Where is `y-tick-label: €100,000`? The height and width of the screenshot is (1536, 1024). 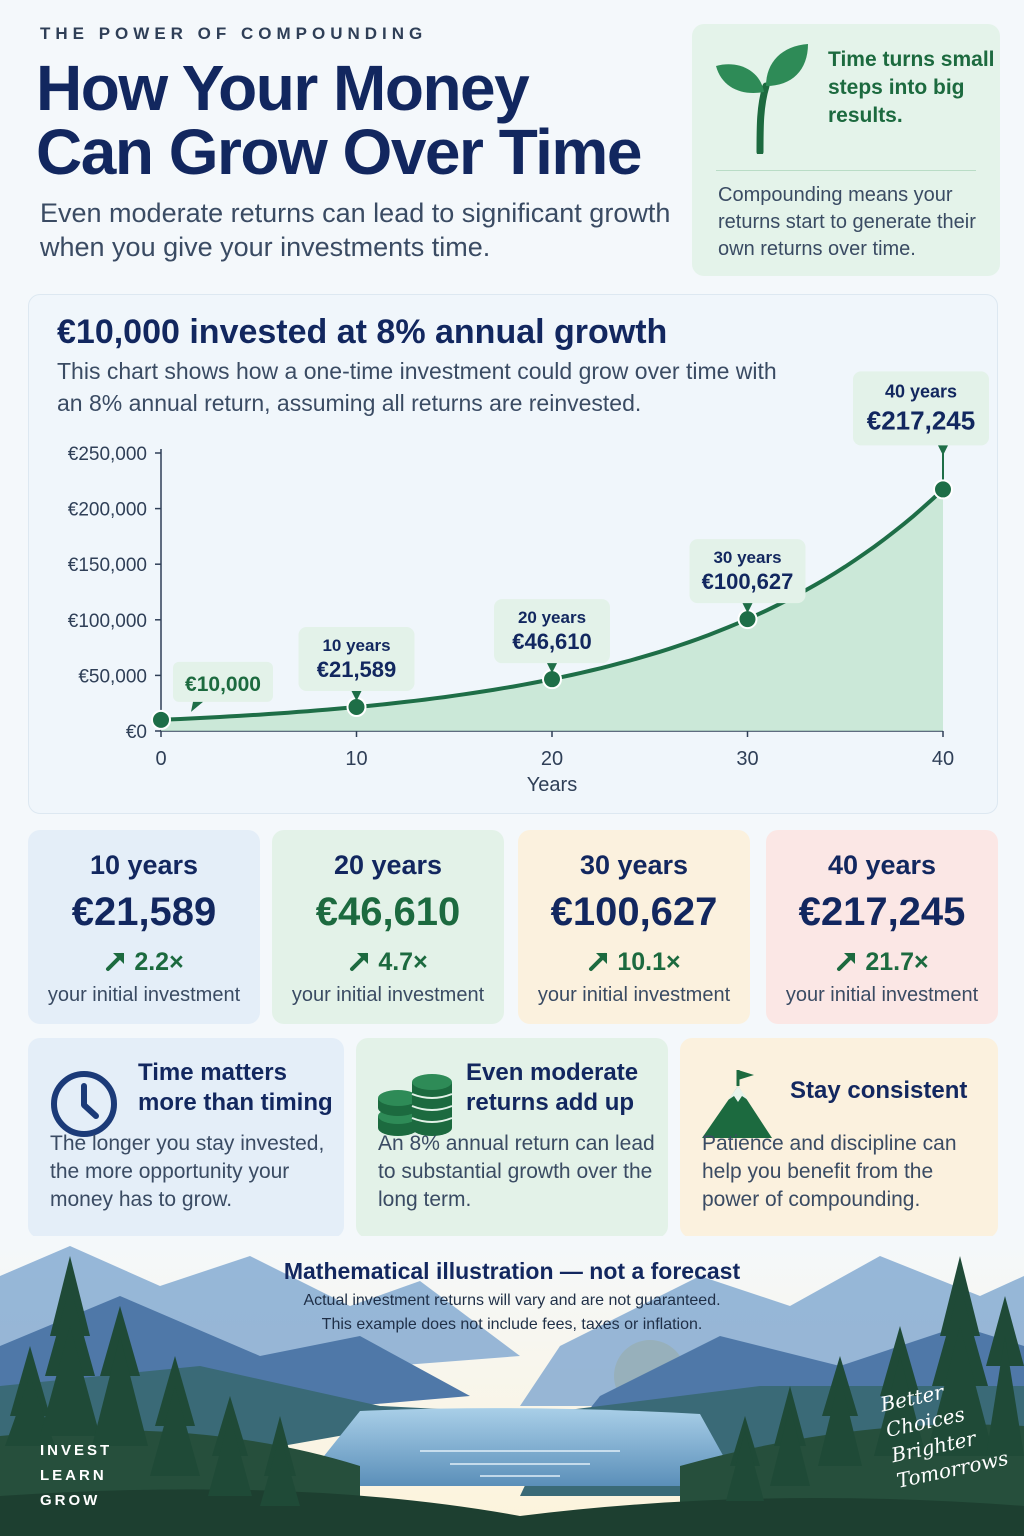
y-tick-label: €100,000 is located at coordinates (107, 621).